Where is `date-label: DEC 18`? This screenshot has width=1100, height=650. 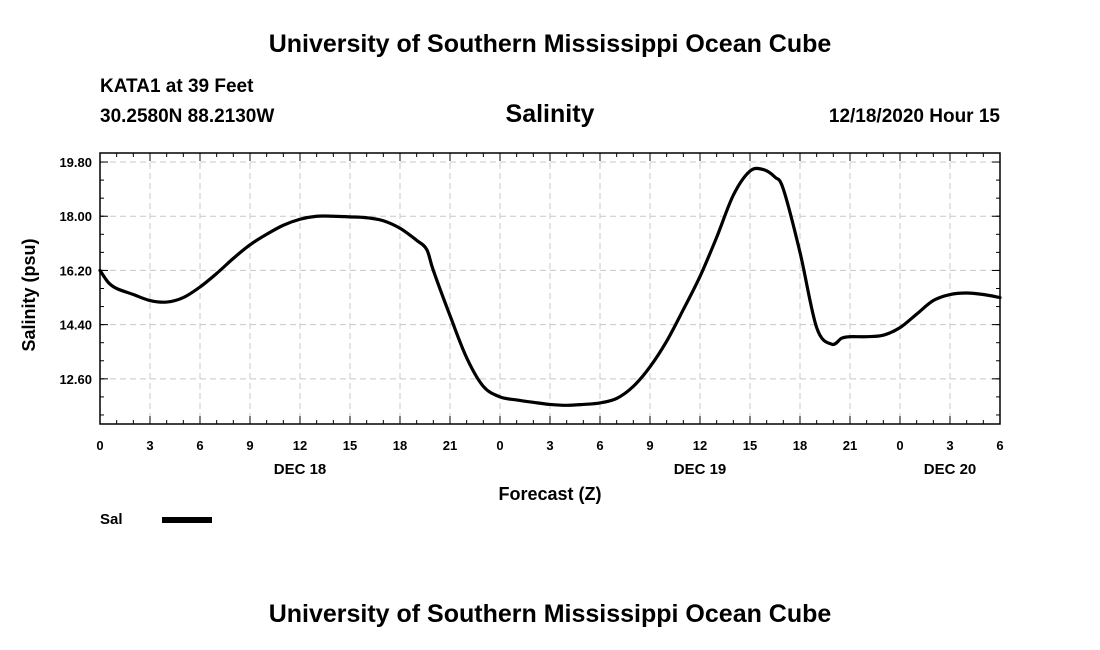 date-label: DEC 18 is located at coordinates (300, 469).